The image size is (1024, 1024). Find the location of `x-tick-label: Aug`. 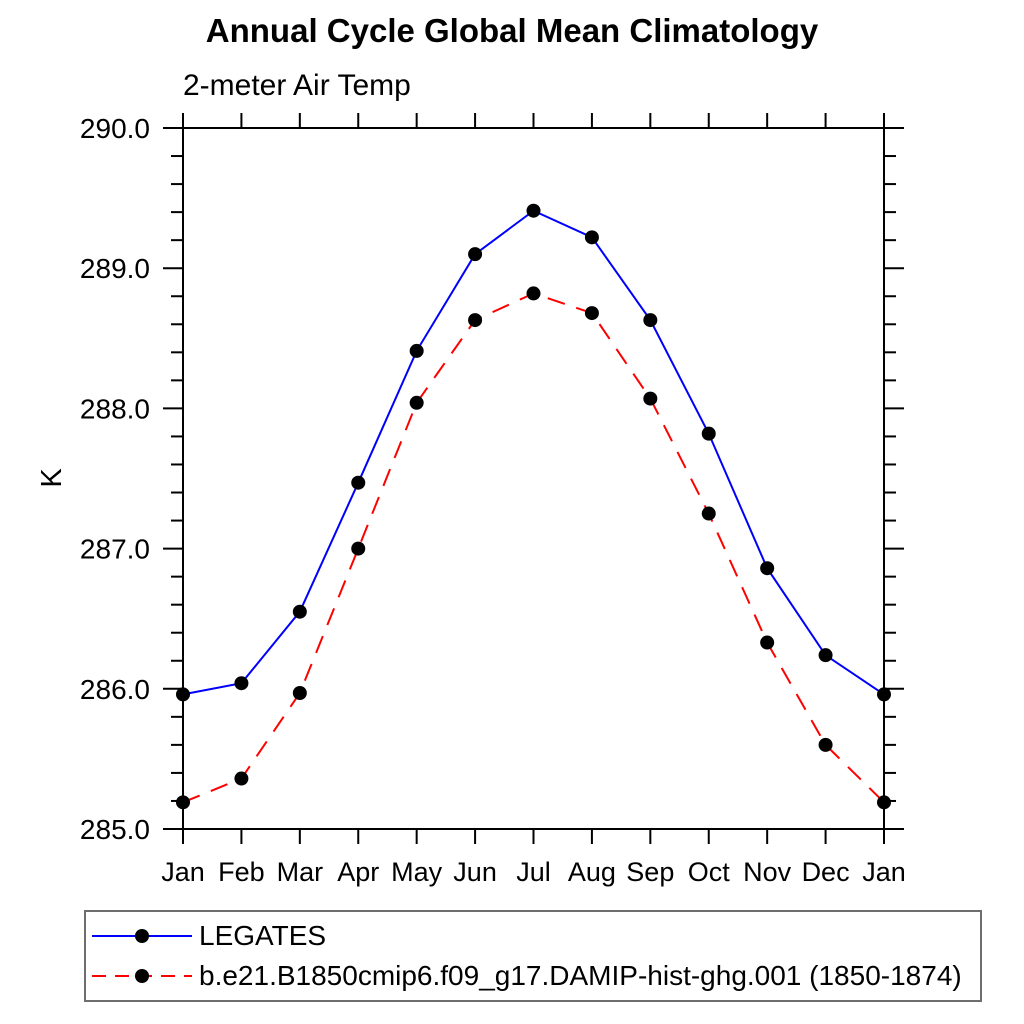

x-tick-label: Aug is located at coordinates (592, 872).